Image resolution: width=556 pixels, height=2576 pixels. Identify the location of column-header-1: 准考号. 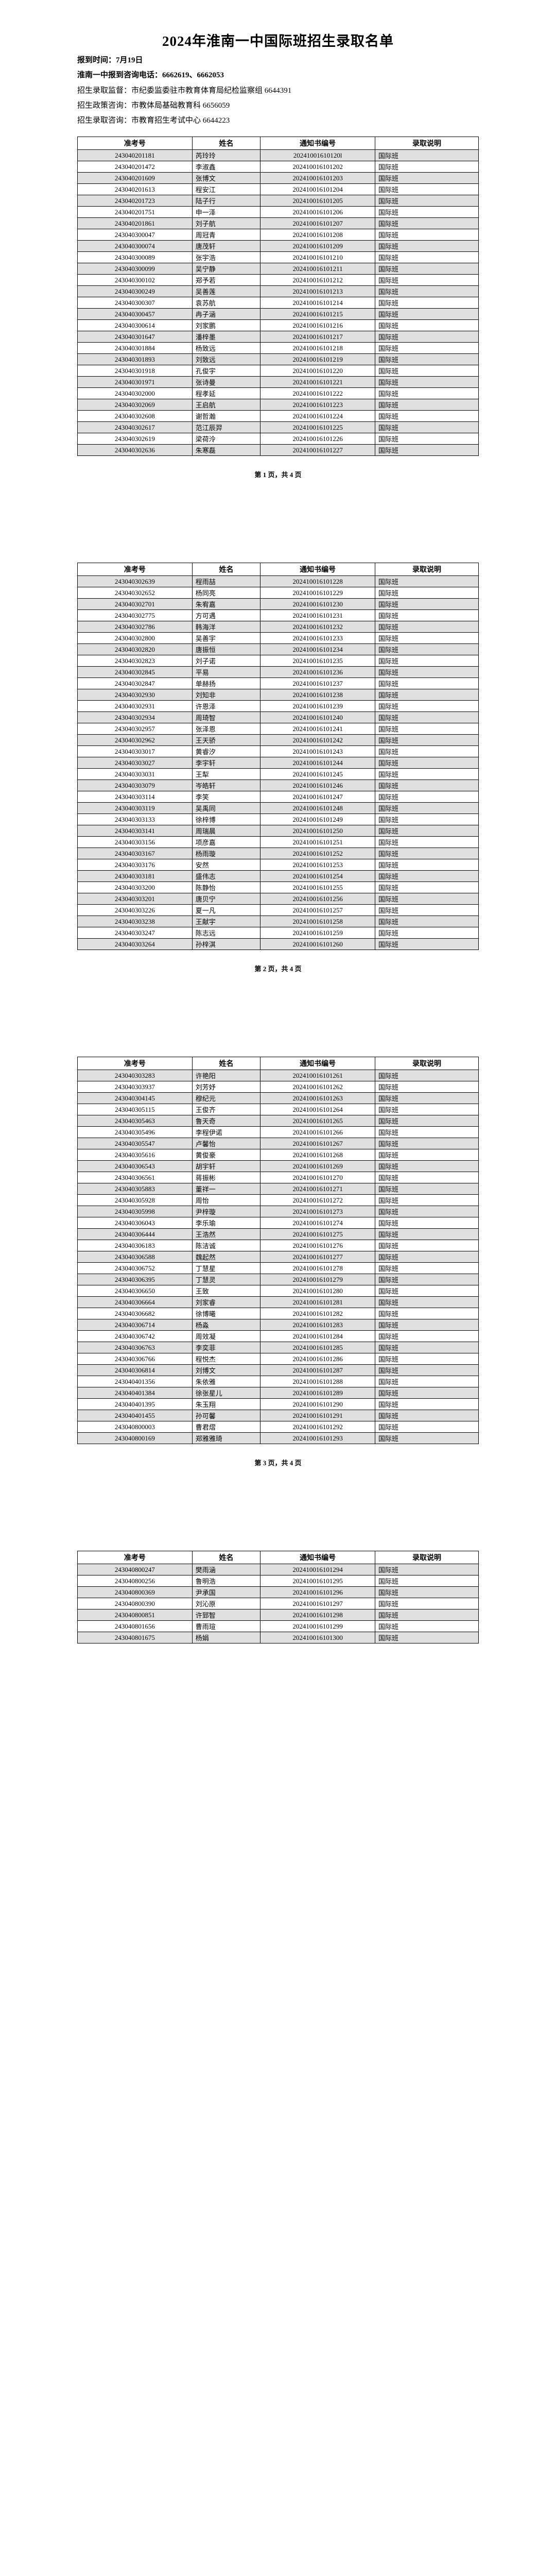
(135, 1064).